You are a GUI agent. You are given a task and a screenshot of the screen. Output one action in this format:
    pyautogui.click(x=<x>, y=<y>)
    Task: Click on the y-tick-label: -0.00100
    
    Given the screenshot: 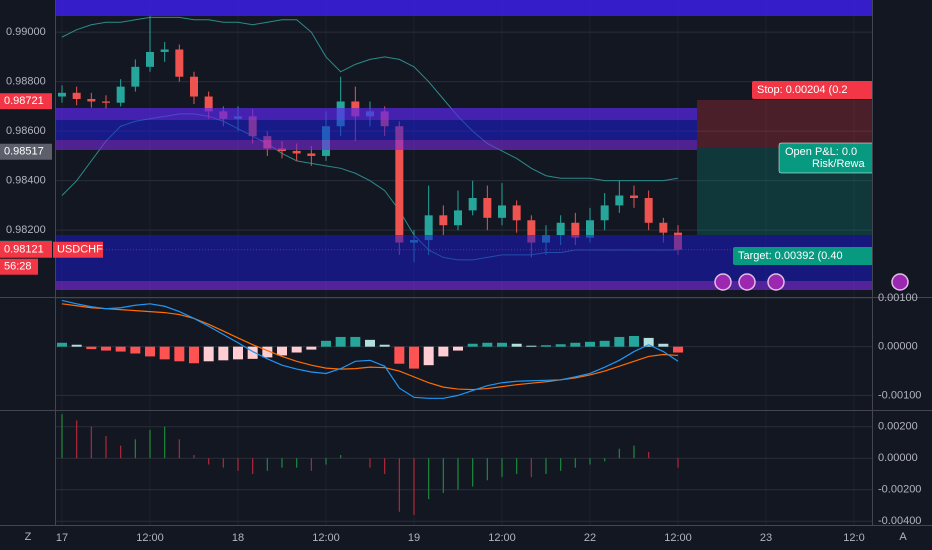 What is the action you would take?
    pyautogui.click(x=899, y=395)
    